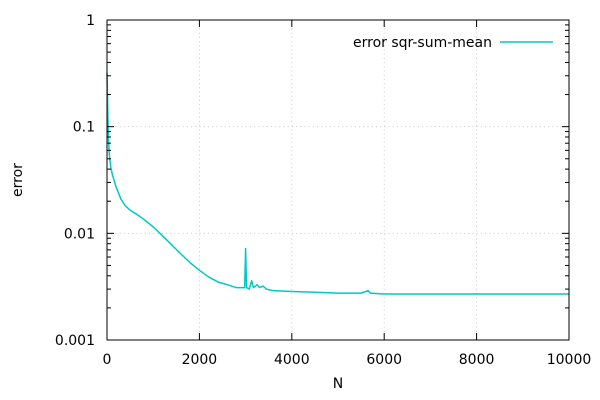  What do you see at coordinates (384, 360) in the screenshot?
I see `x-tick-label: 6000` at bounding box center [384, 360].